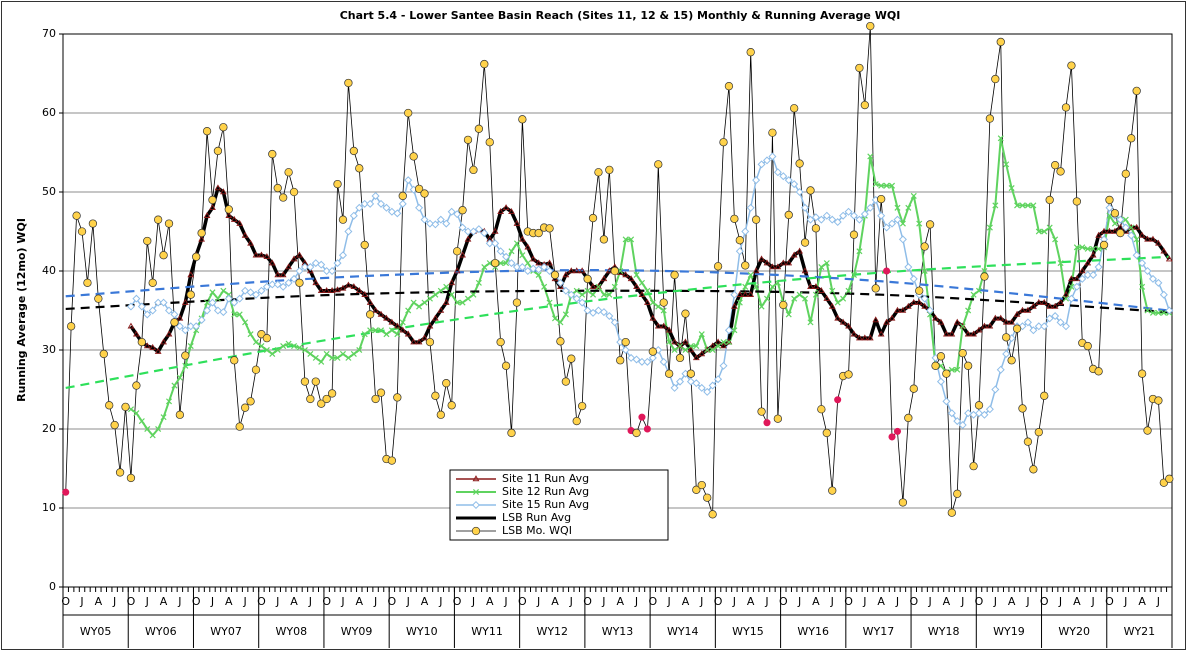 The width and height of the screenshot is (1187, 651). What do you see at coordinates (617, 290) in the screenshot?
I see `trendline` at bounding box center [617, 290].